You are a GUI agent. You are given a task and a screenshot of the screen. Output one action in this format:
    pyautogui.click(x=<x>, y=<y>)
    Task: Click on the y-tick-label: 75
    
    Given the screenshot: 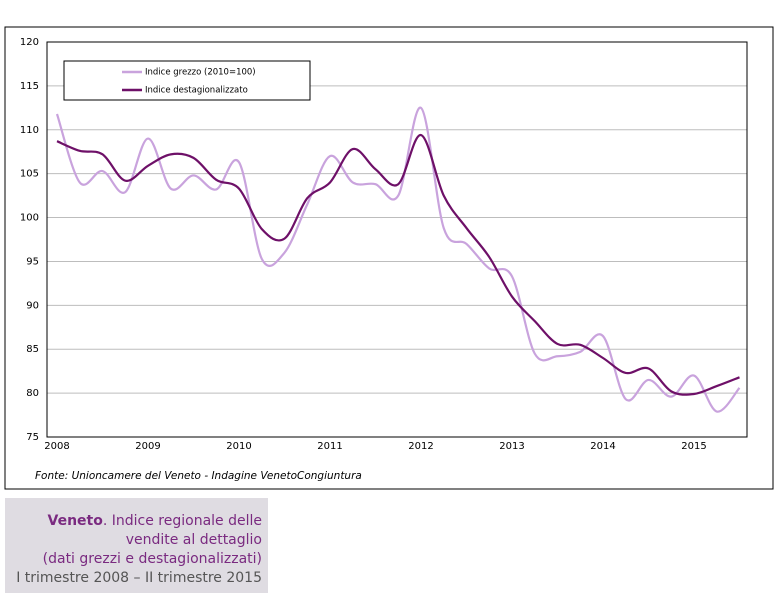 What is the action you would take?
    pyautogui.click(x=32, y=437)
    